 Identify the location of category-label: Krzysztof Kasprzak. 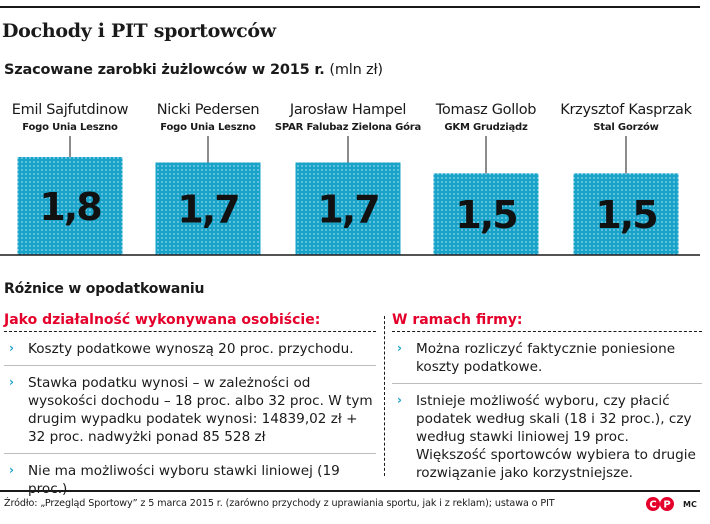
(626, 110).